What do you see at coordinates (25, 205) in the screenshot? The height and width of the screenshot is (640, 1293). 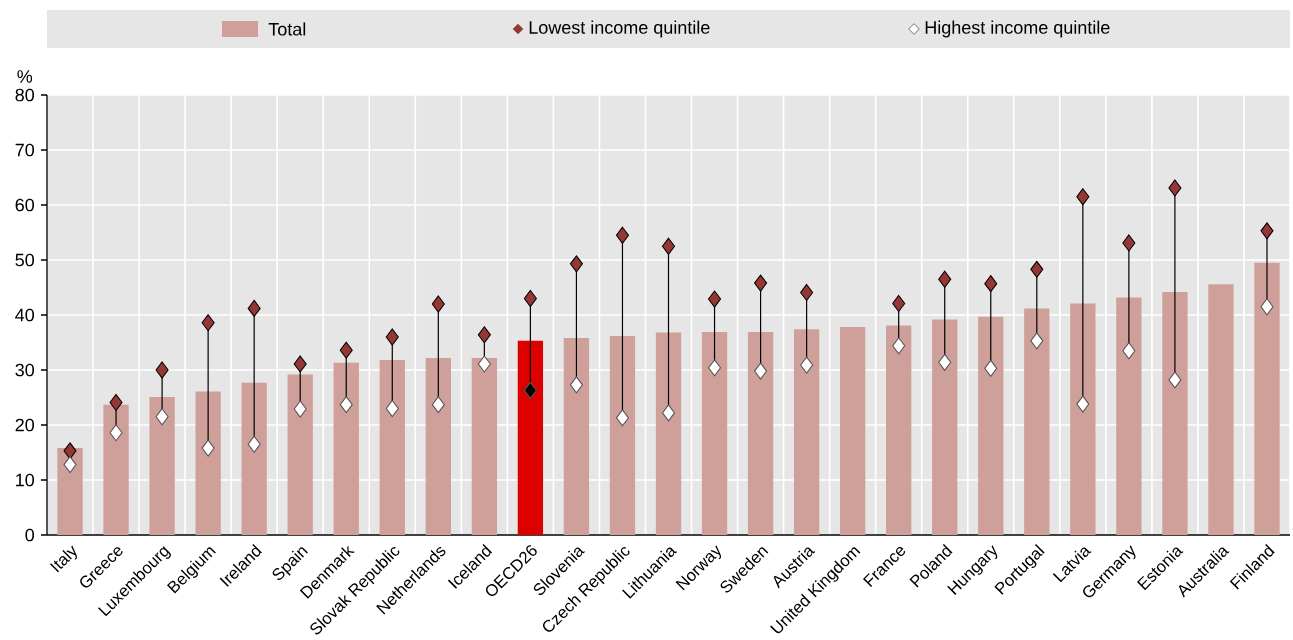 I see `y-tick-label: 60` at bounding box center [25, 205].